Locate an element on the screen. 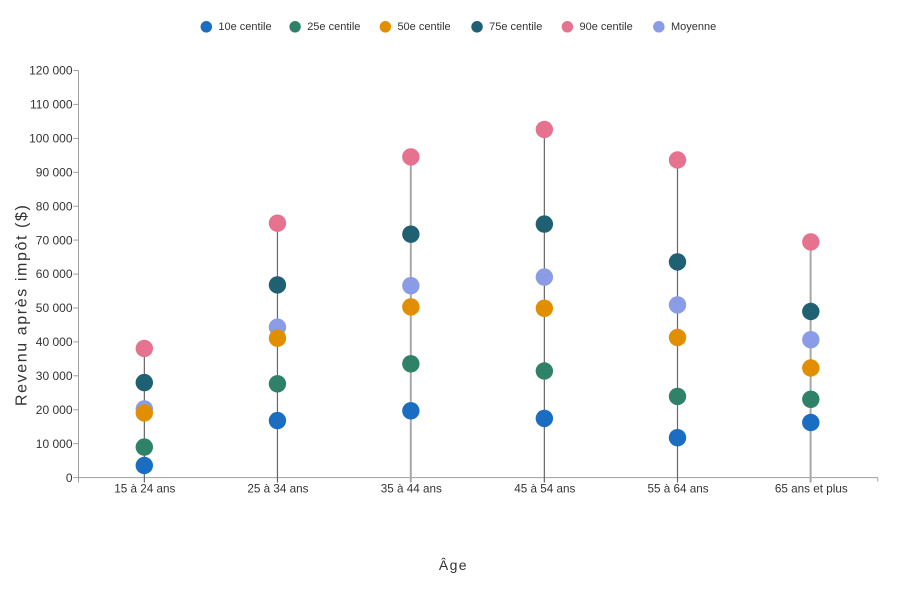 Image resolution: width=902 pixels, height=591 pixels. svg-text: 10 000 is located at coordinates (54, 444).